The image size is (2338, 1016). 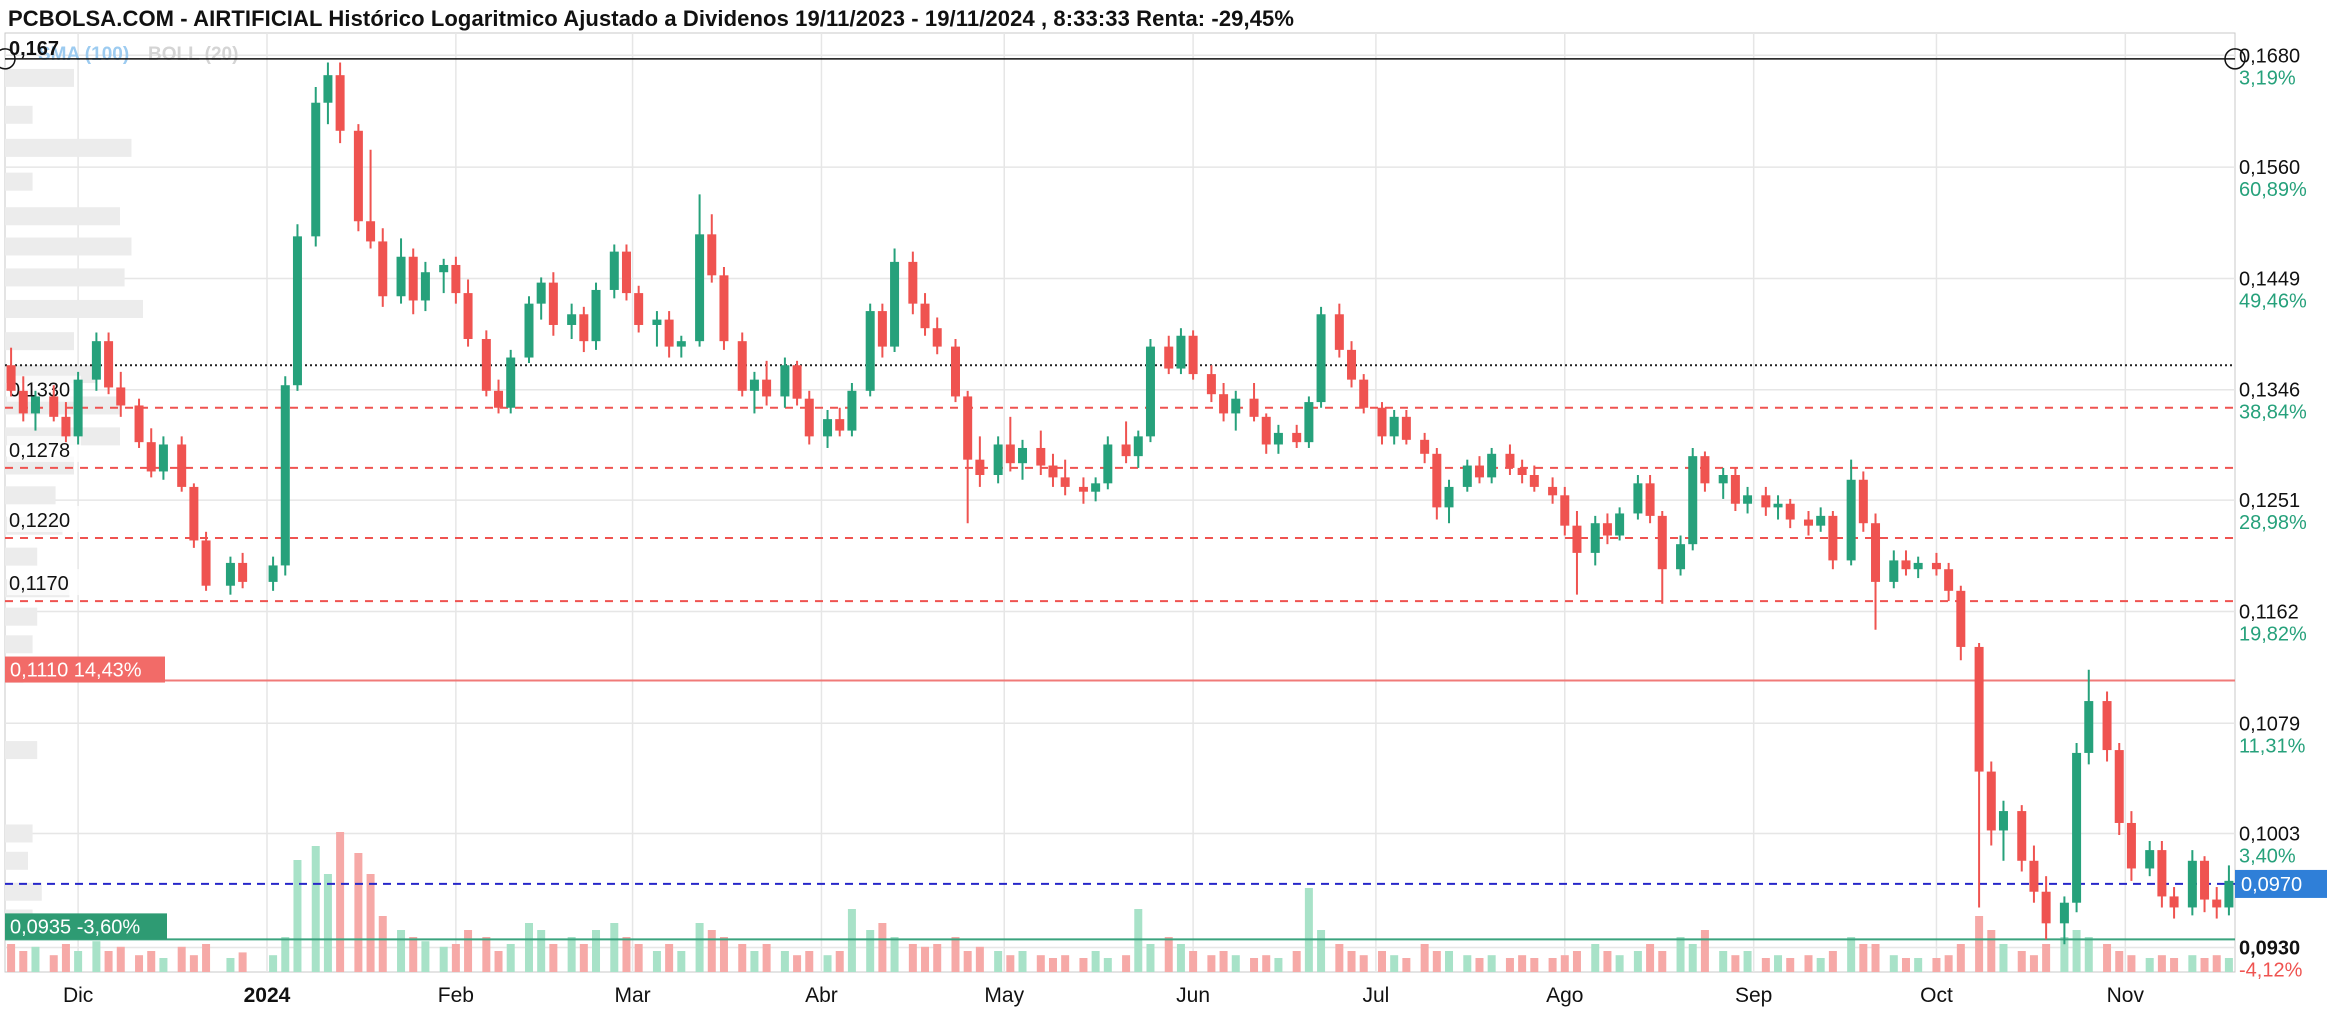 What do you see at coordinates (138, 54) in the screenshot?
I see `indicator-legend: SMA (100) BOLL (20)` at bounding box center [138, 54].